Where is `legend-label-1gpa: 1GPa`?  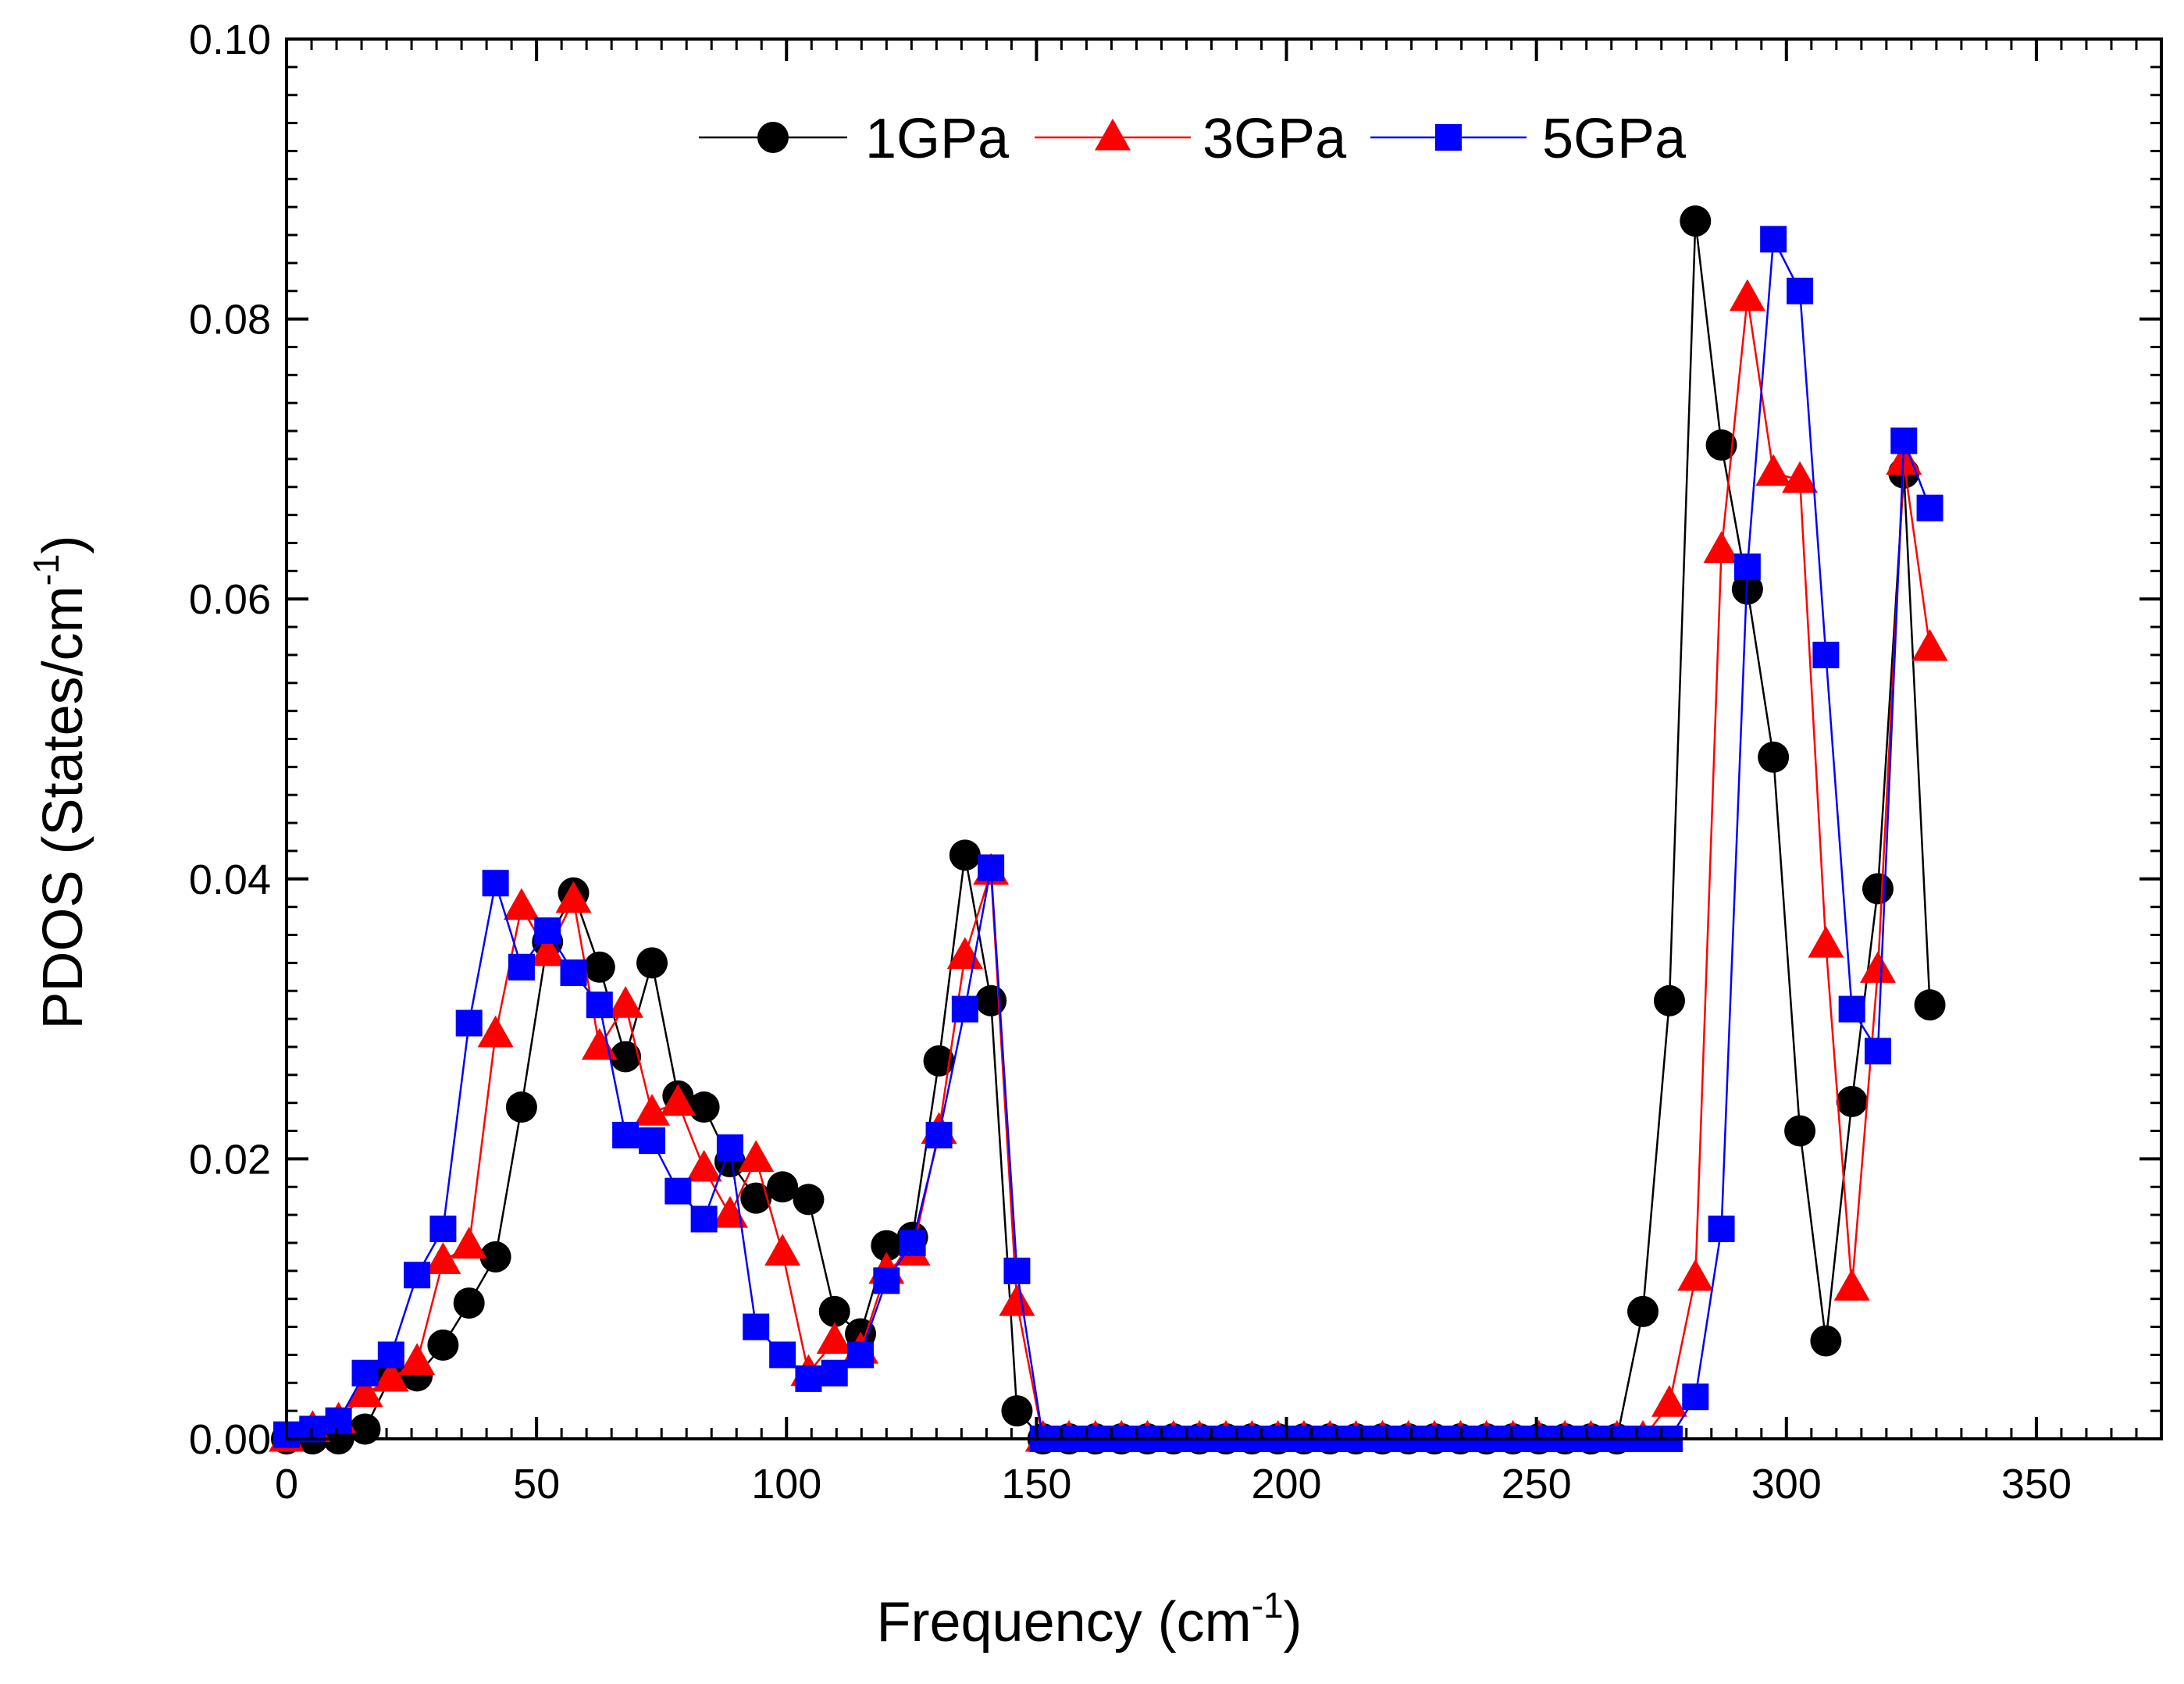 legend-label-1gpa: 1GPa is located at coordinates (937, 139).